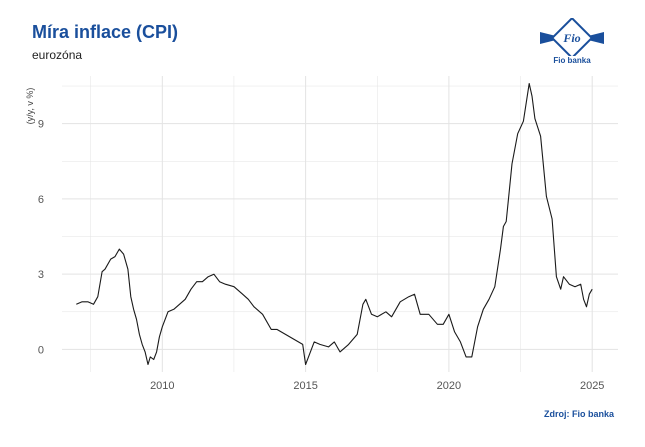  I want to click on source-label: Zdroj: Fio banka, so click(578, 414).